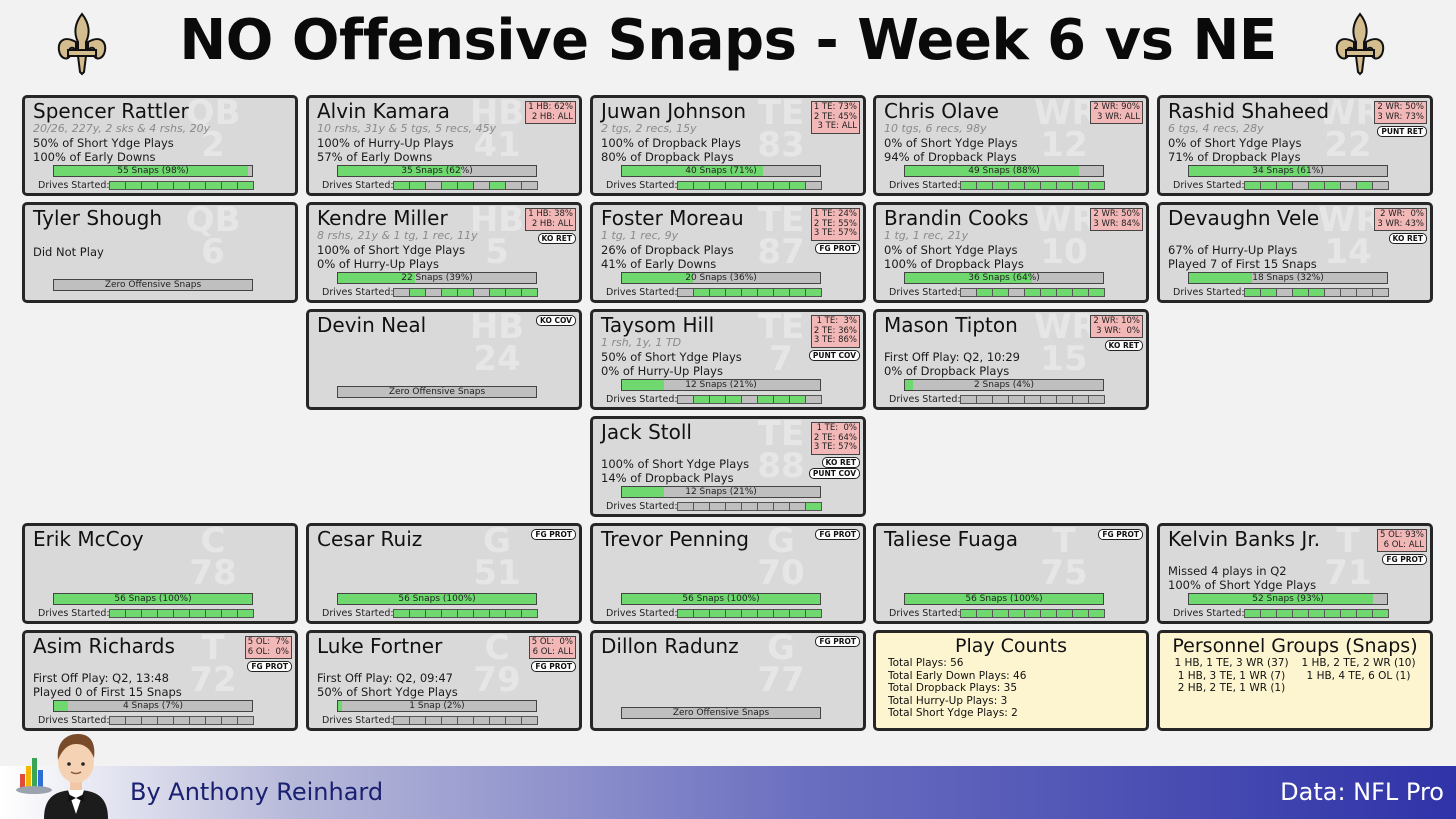 This screenshot has height=819, width=1456. I want to click on stat-line: 10 tgs, 6 recs, 98y, so click(935, 128).